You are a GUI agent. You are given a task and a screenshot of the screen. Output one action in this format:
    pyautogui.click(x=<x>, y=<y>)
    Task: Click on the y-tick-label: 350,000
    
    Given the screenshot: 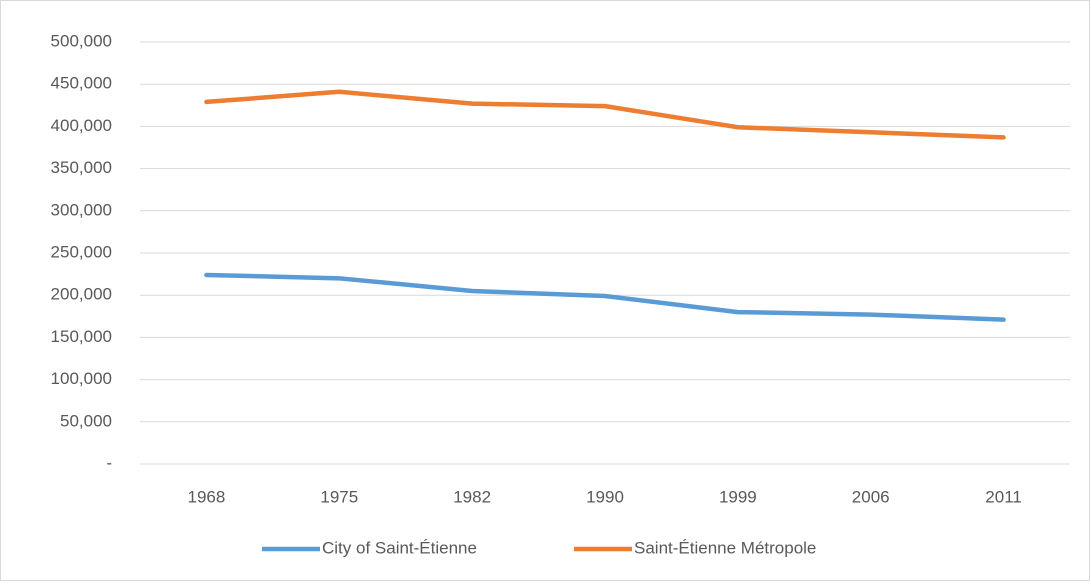 What is the action you would take?
    pyautogui.click(x=81, y=167)
    